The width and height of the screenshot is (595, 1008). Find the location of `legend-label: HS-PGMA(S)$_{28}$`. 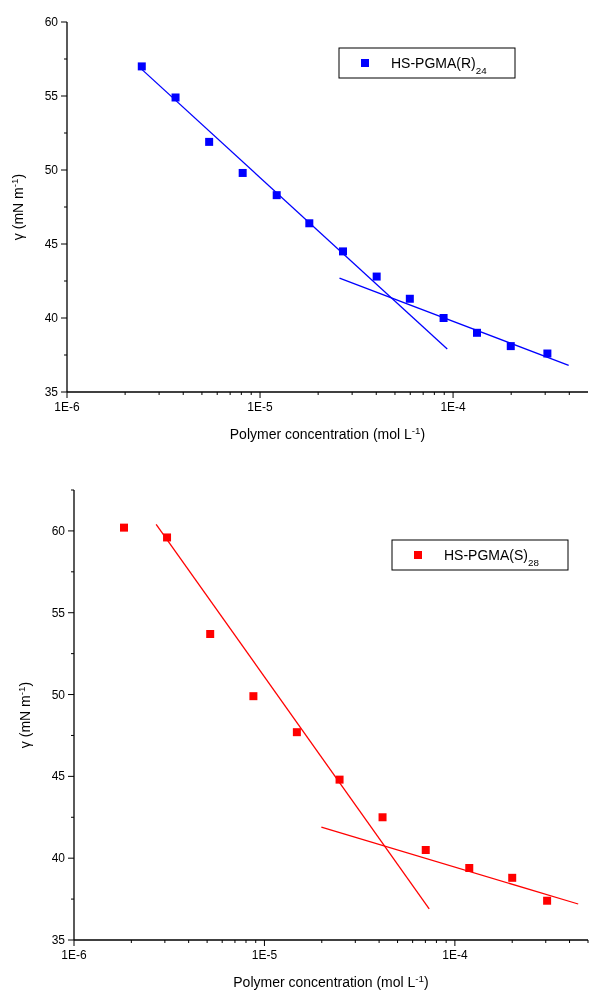

legend-label: HS-PGMA(S)$_{28}$ is located at coordinates (492, 557).